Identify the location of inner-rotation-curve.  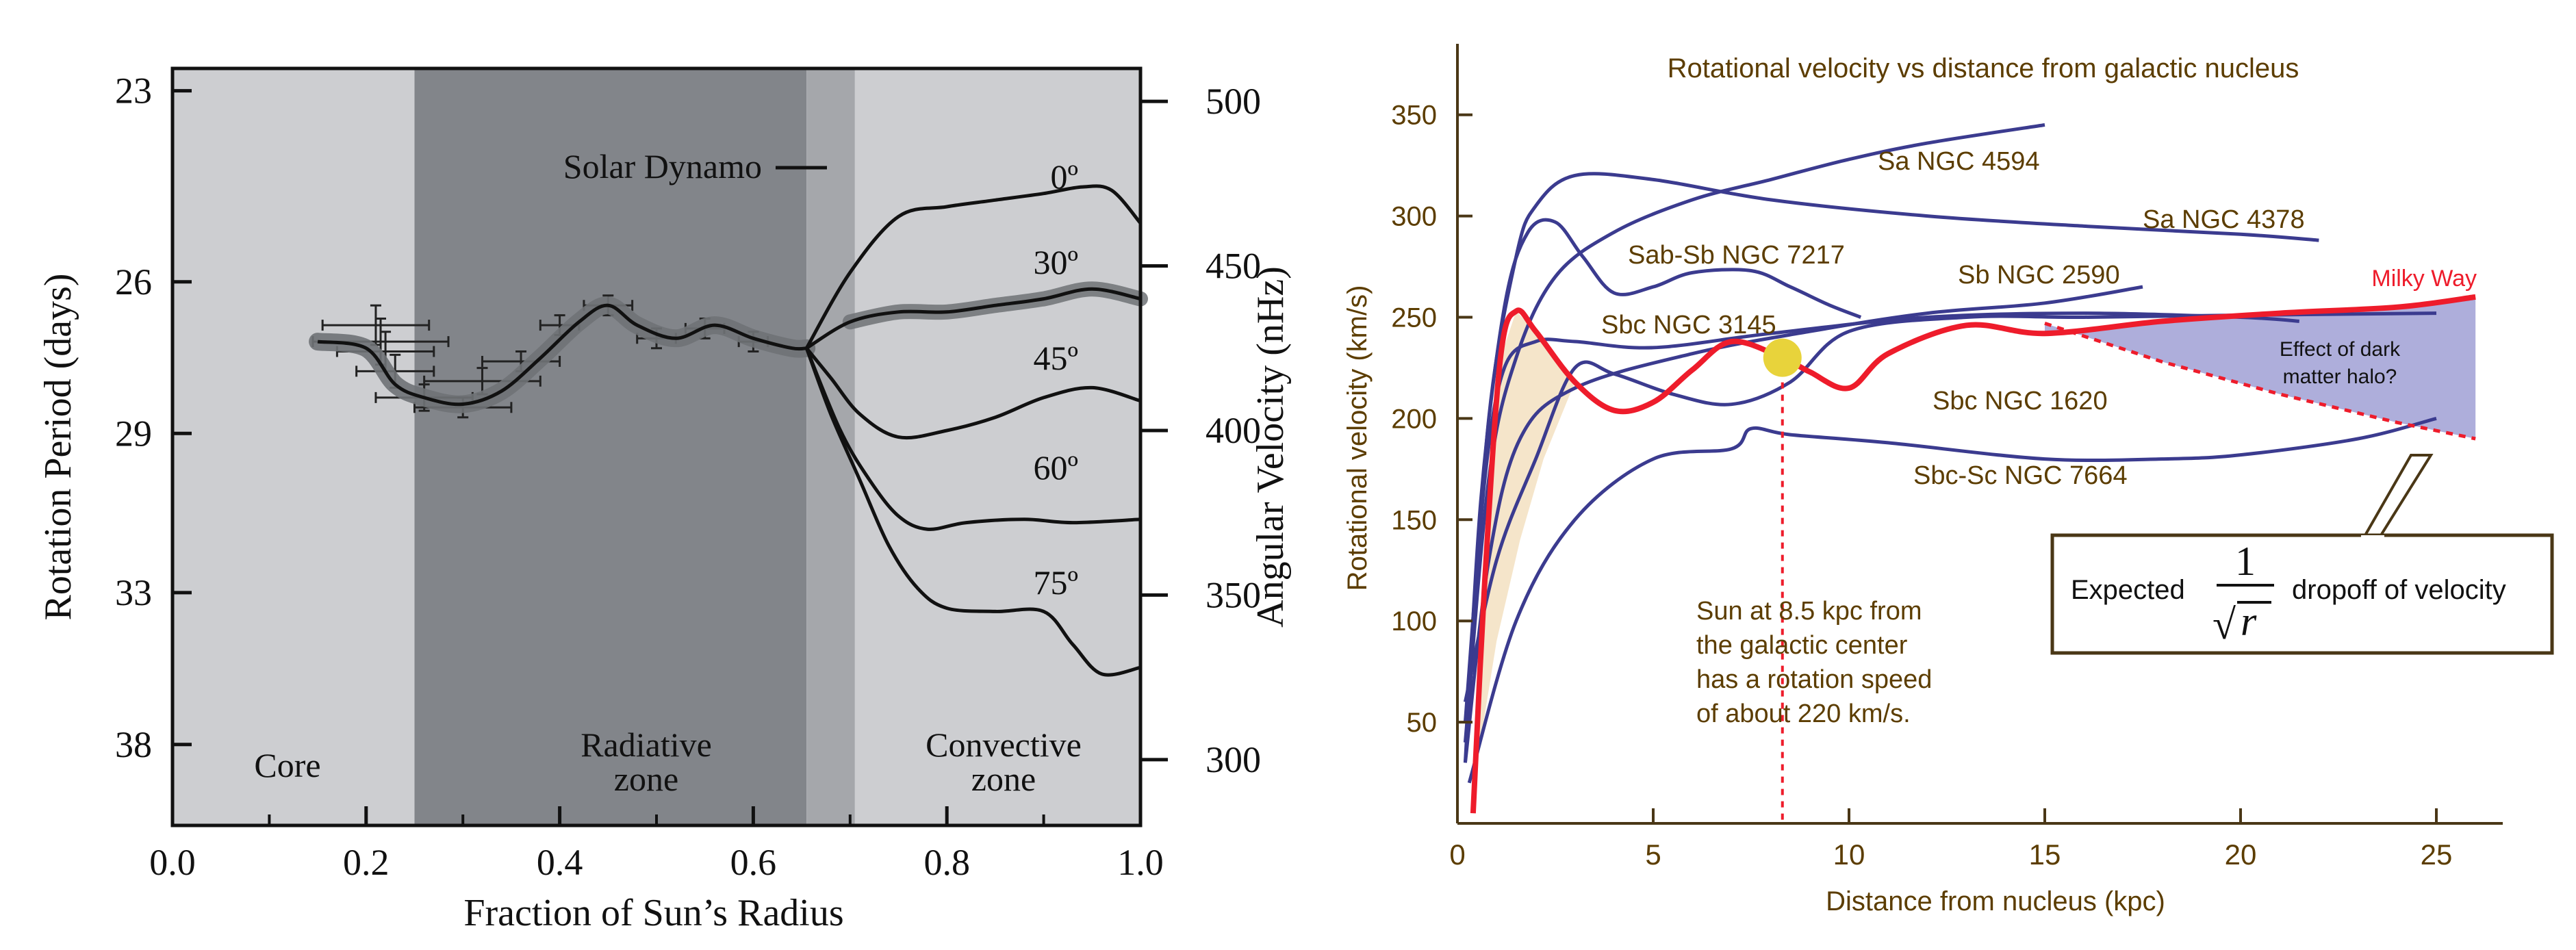
(563, 354).